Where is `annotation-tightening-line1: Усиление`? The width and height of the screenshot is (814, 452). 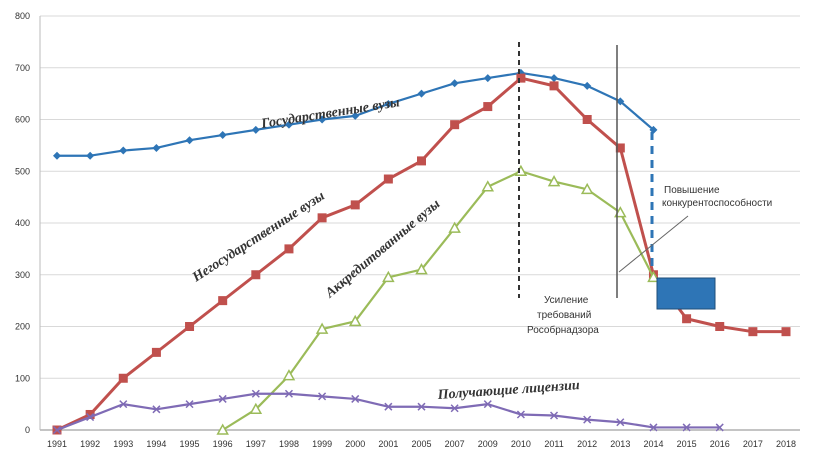
annotation-tightening-line1: Усиление is located at coordinates (566, 300).